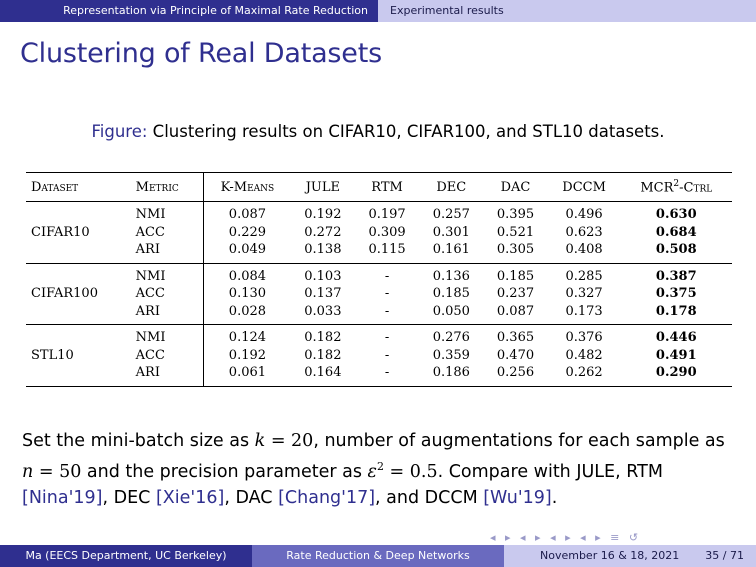  What do you see at coordinates (515, 311) in the screenshot?
I see `value-cell-dac: 0.087` at bounding box center [515, 311].